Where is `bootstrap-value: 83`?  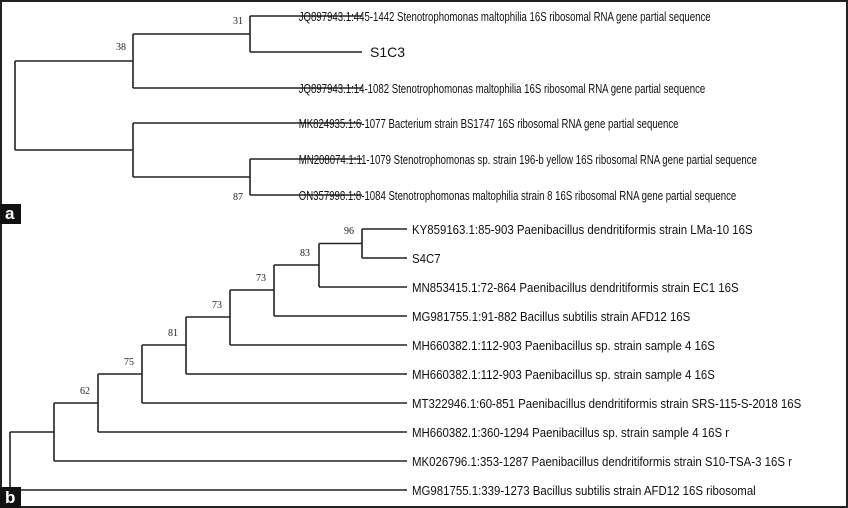 bootstrap-value: 83 is located at coordinates (305, 253).